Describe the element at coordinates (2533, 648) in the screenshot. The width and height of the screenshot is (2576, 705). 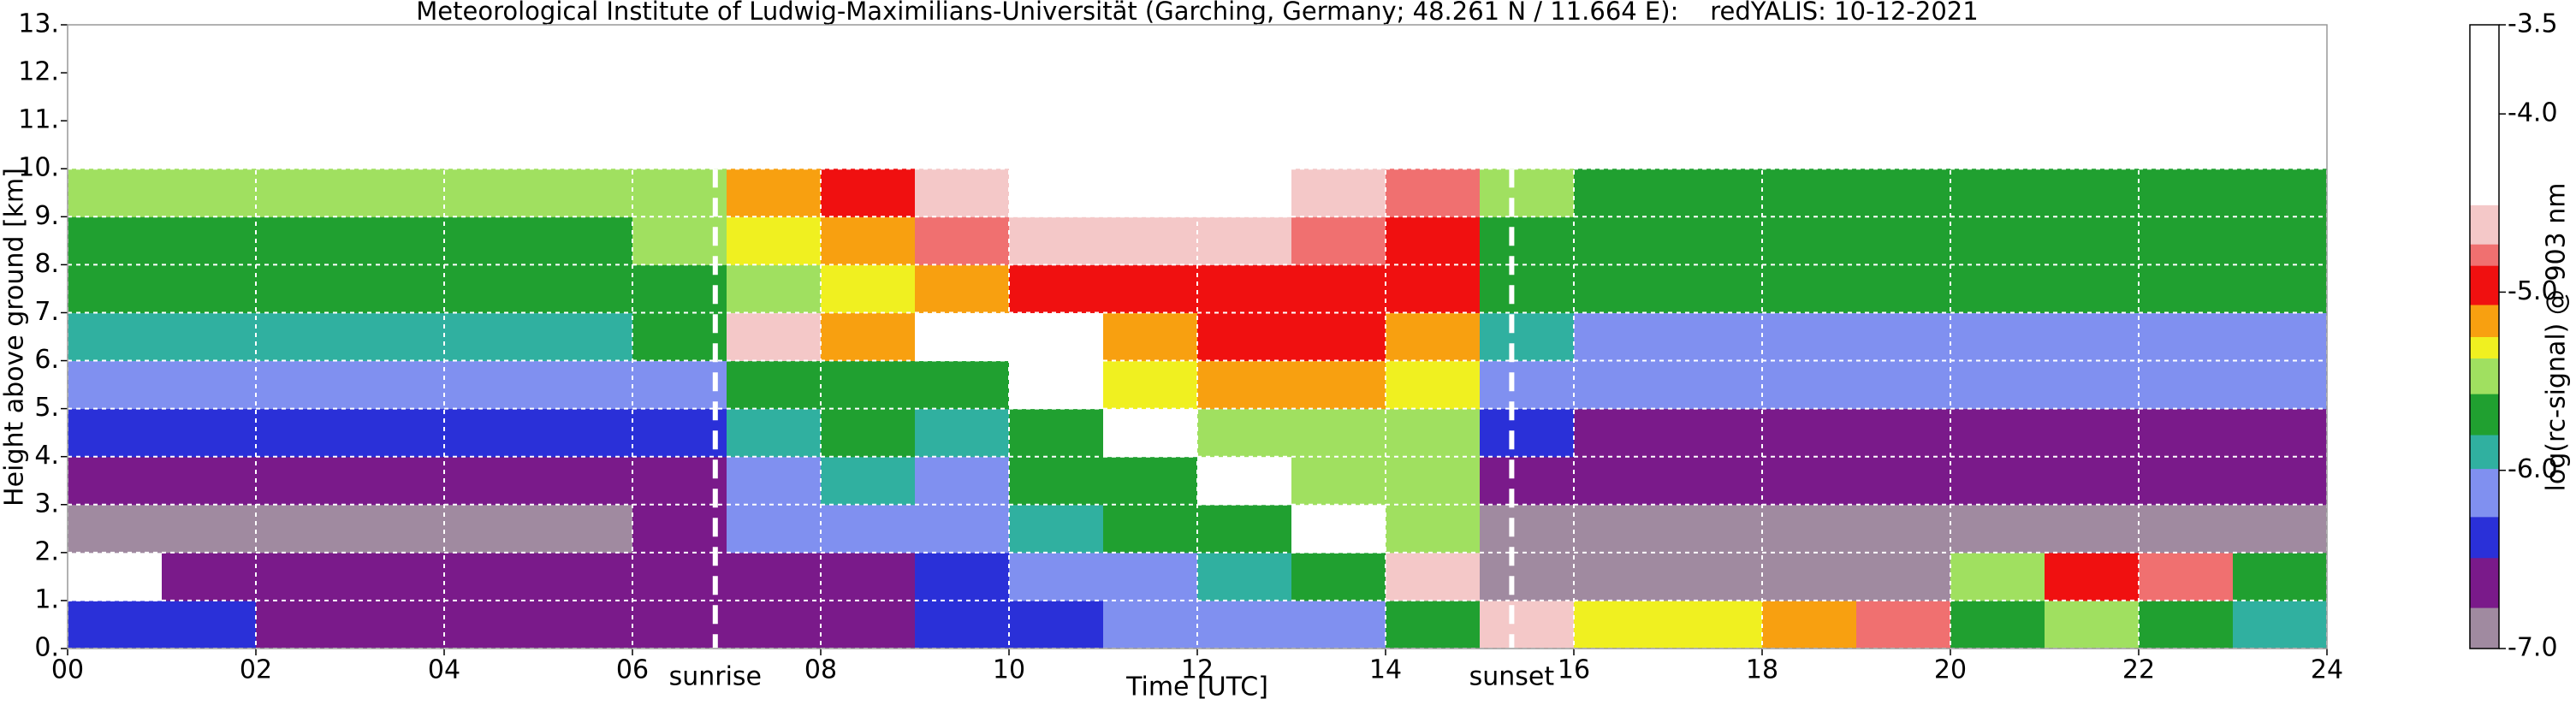
I see `colorbar-tick-label: -7.0` at that location.